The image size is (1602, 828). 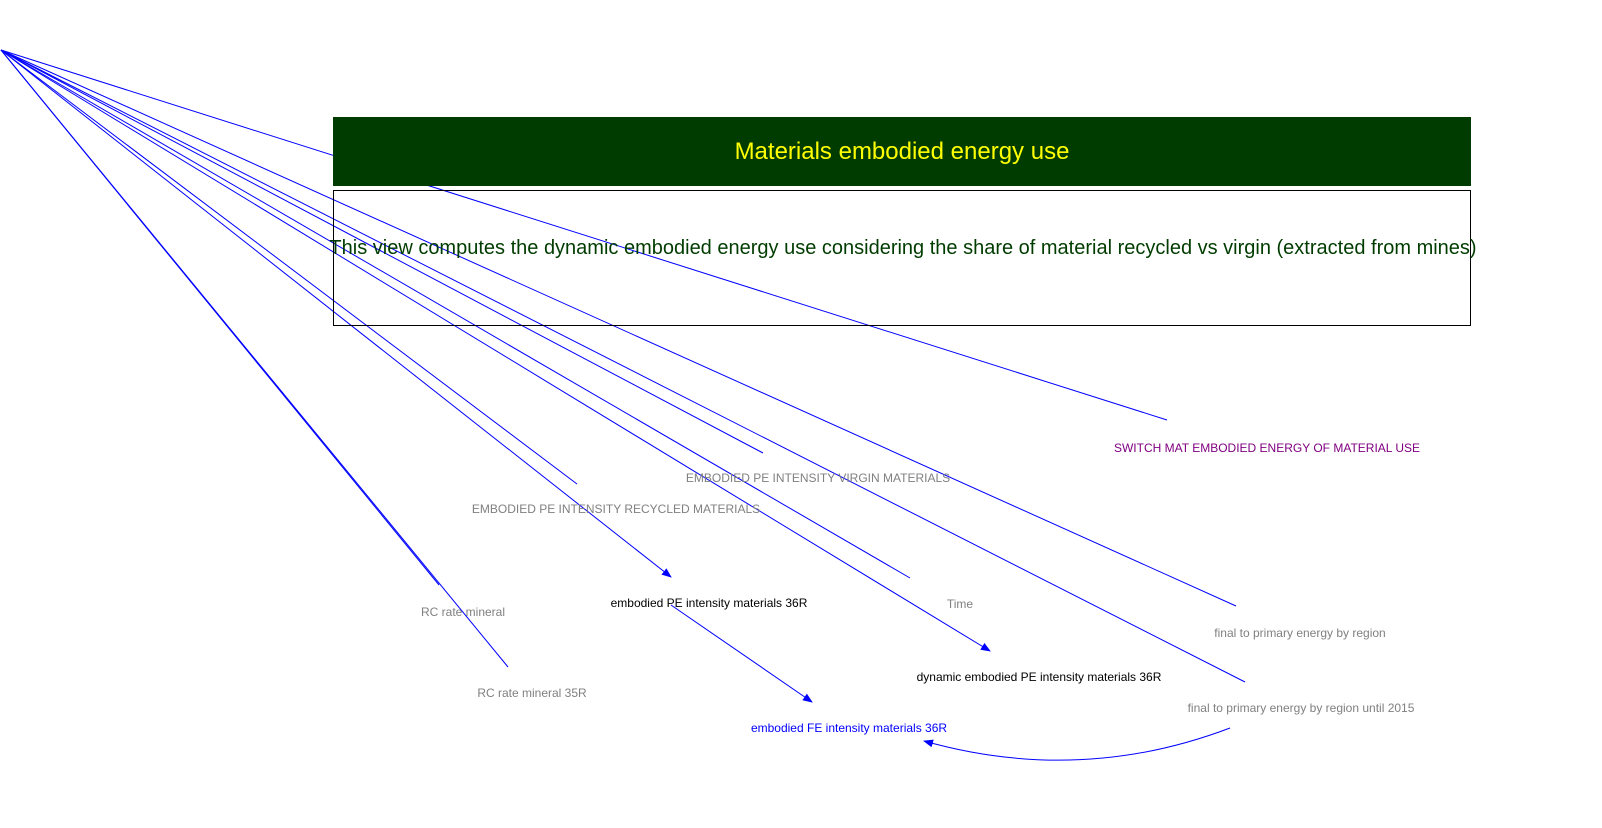 I want to click on view-title-box: Materials embodied energy use, so click(x=902, y=151).